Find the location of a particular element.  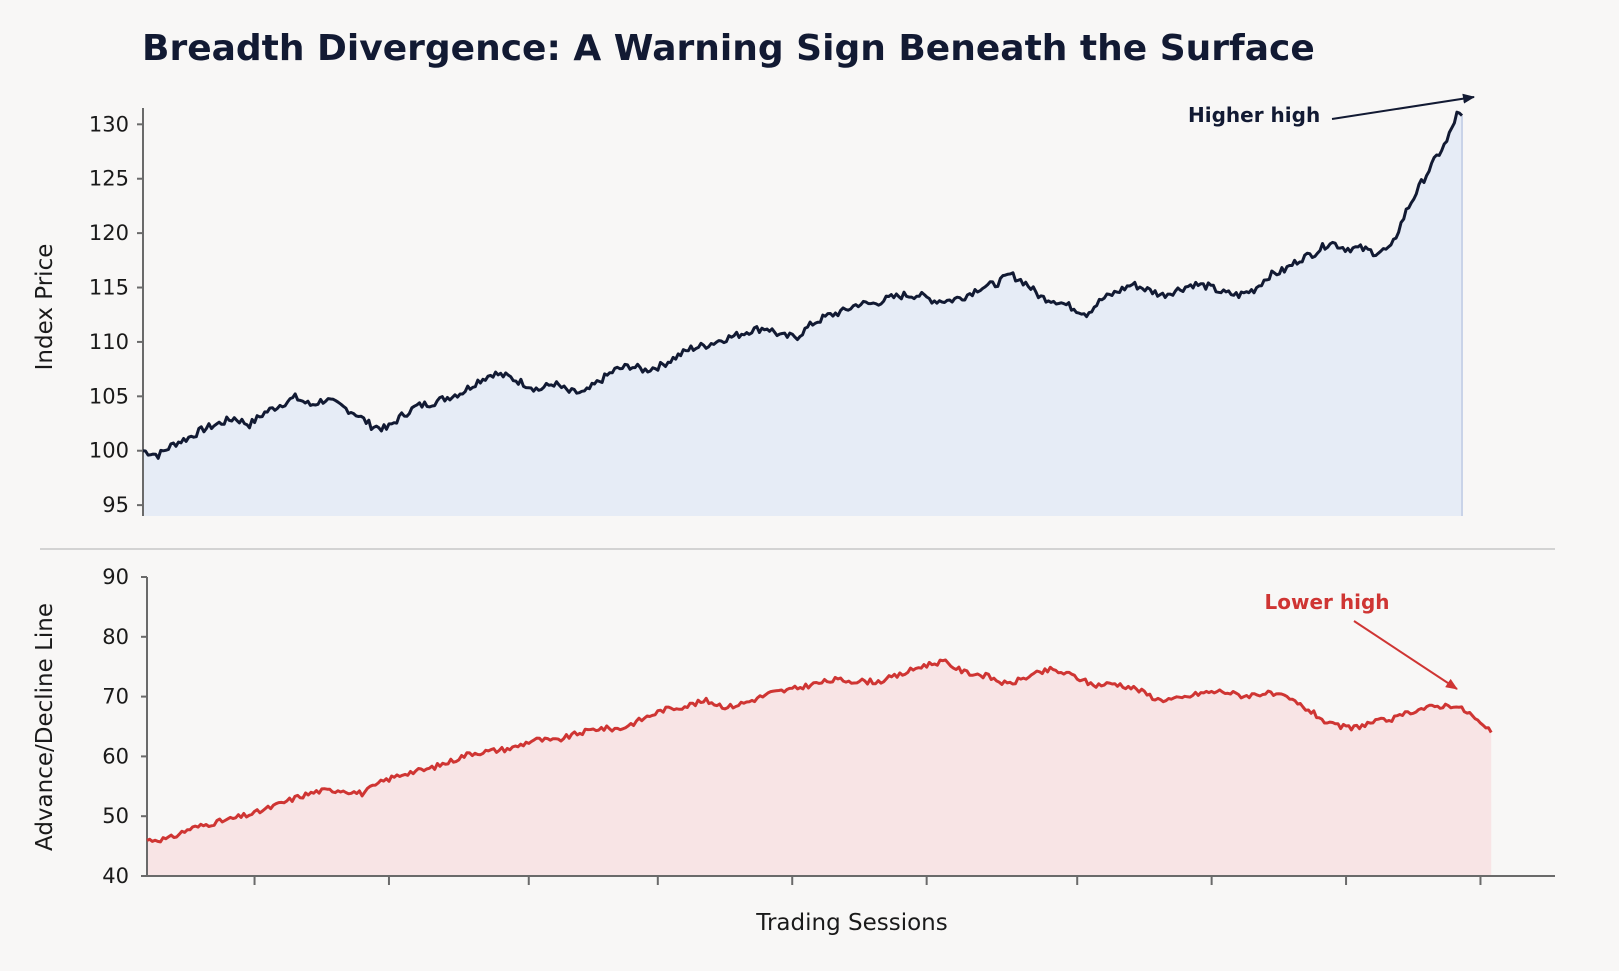

price-y-ticks: 95 100 105 110 115 120 125 130 is located at coordinates (116, 314).